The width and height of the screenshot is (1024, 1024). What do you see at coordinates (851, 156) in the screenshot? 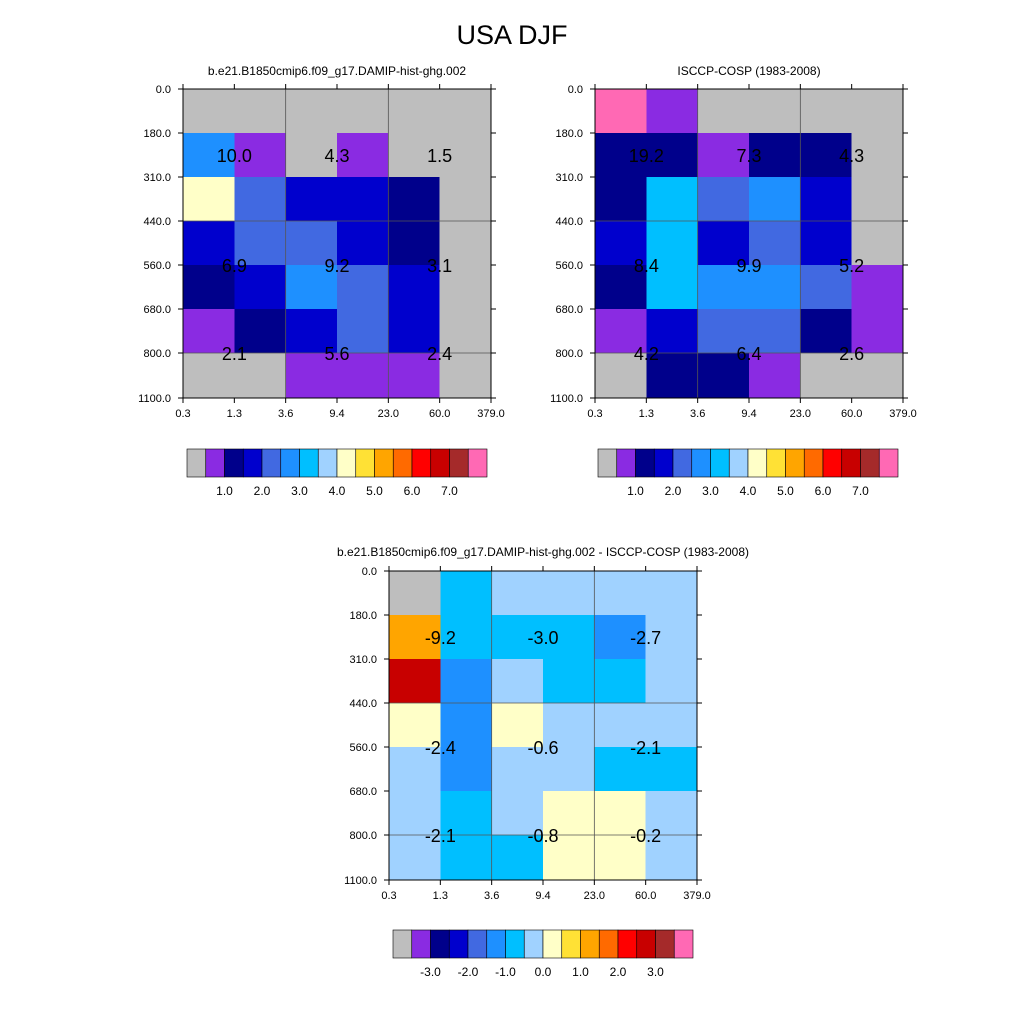
I see `cell-value-label: 4.3` at bounding box center [851, 156].